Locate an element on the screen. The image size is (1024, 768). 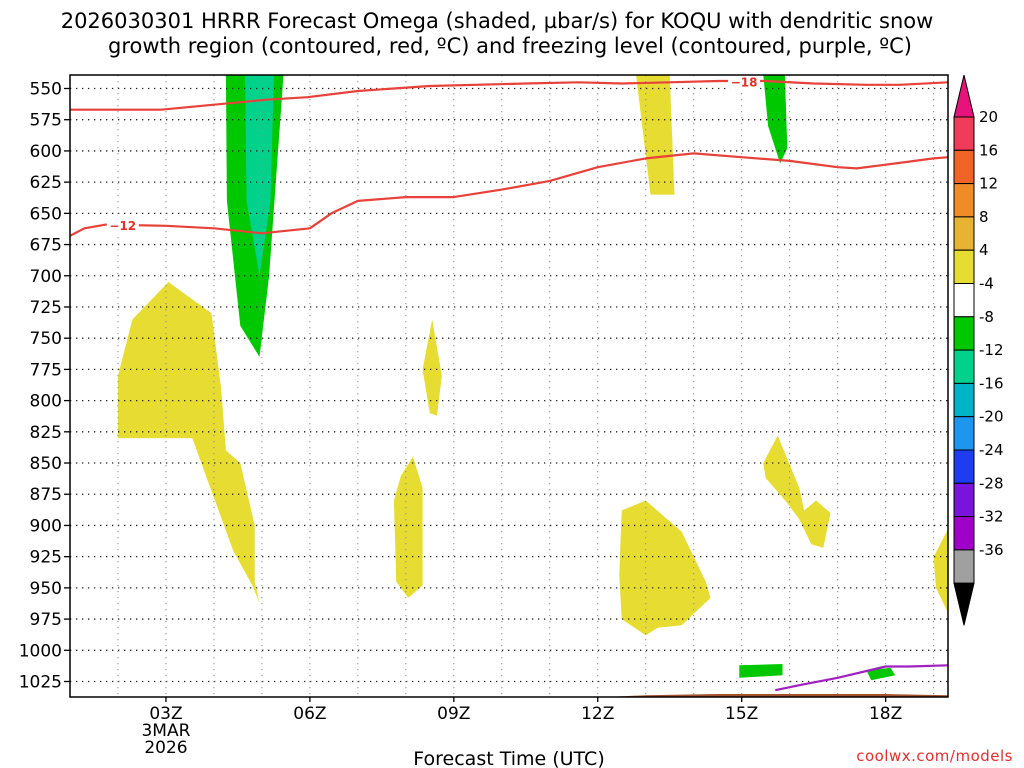
x-tick-label-15: 15Z is located at coordinates (741, 714).